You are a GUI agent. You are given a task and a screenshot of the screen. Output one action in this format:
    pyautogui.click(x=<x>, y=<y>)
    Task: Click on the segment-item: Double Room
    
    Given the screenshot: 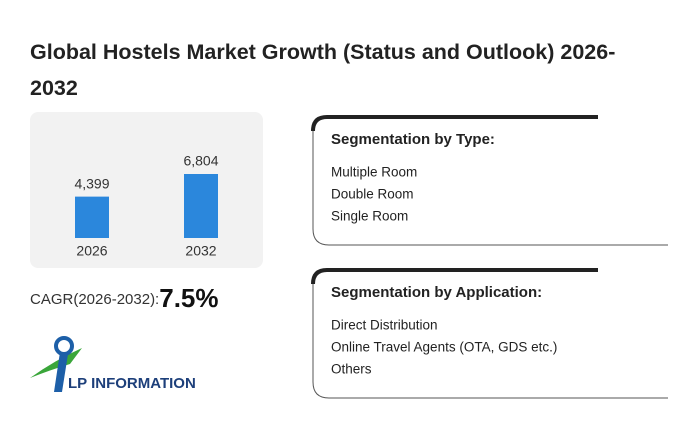 What is the action you would take?
    pyautogui.click(x=372, y=194)
    